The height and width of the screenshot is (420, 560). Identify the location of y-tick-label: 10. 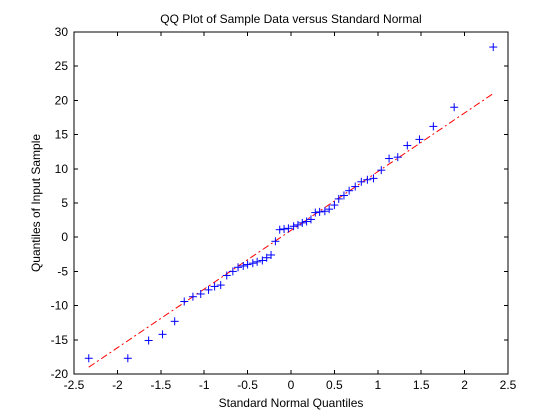
(62, 169).